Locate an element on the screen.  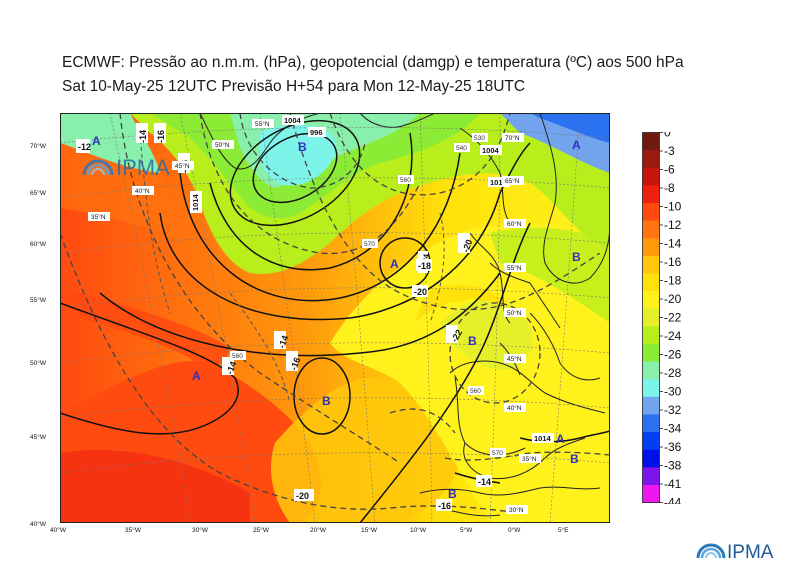
lon-tick-label: 25°W is located at coordinates (261, 530).